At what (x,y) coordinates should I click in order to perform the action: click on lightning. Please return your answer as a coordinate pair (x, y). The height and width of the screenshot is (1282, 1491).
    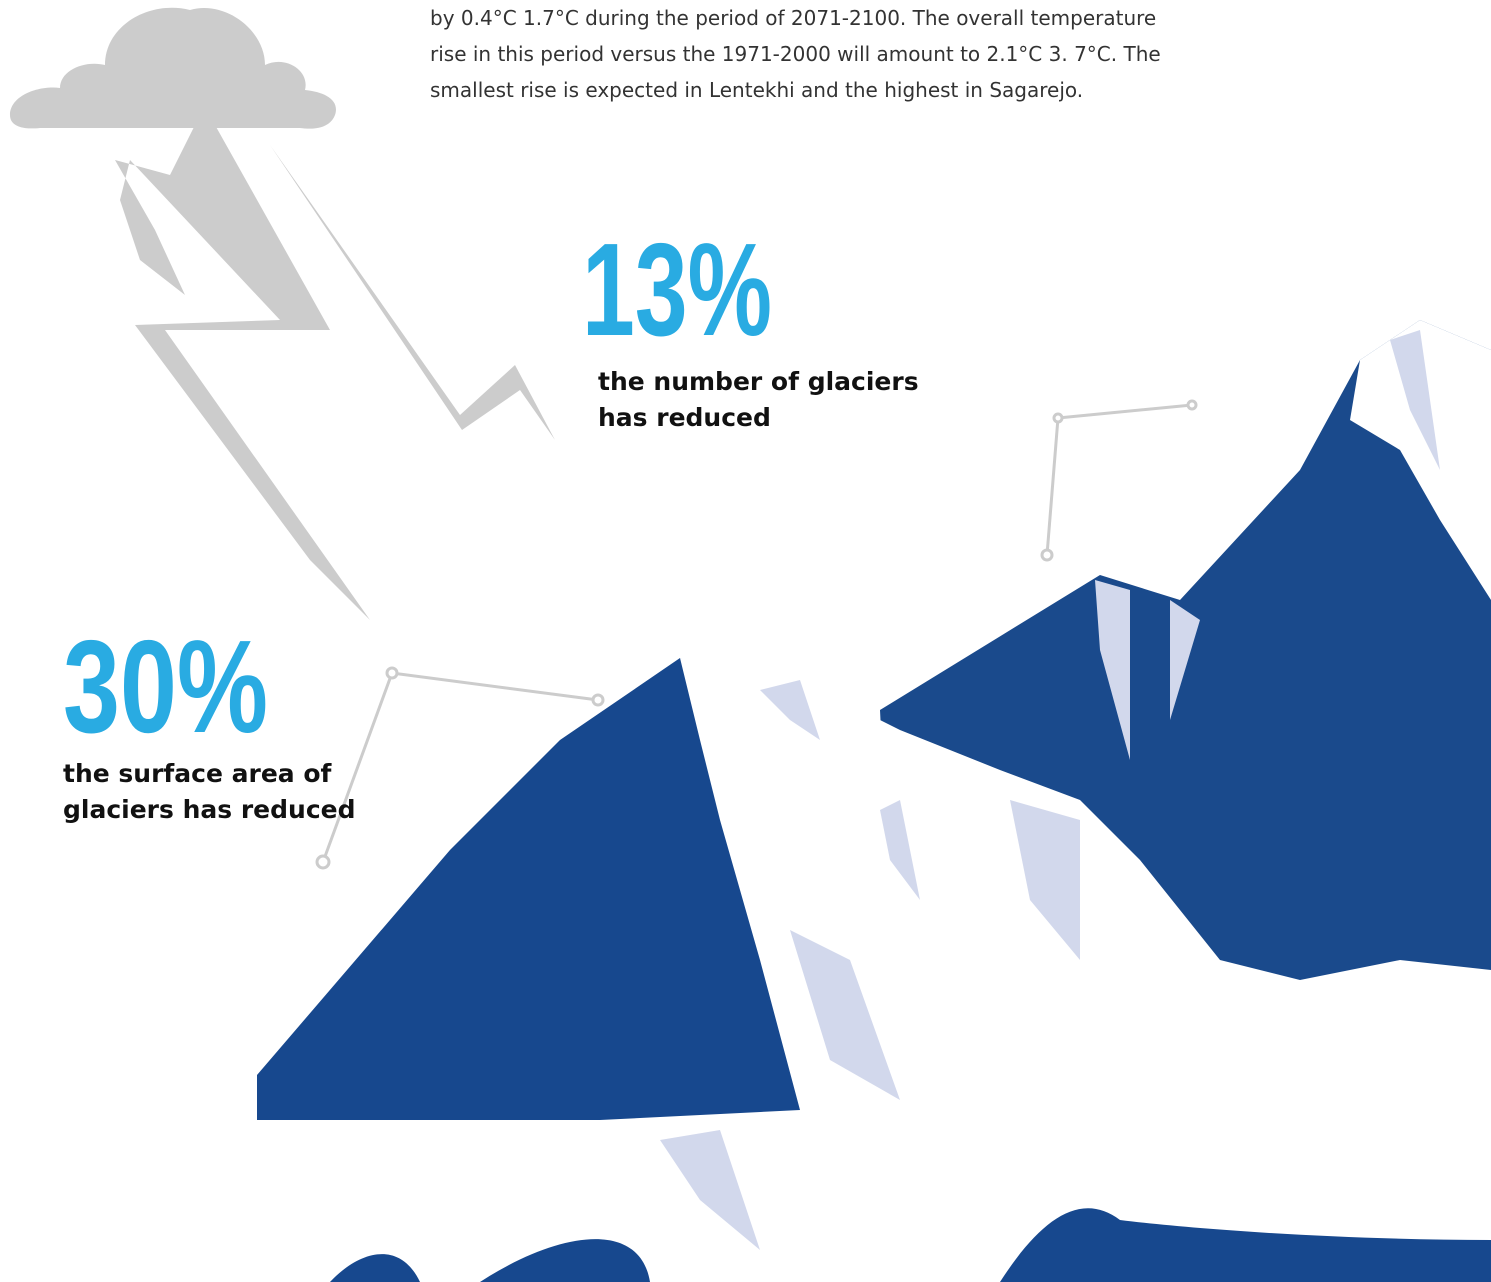
    Looking at the image, I should click on (242, 372).